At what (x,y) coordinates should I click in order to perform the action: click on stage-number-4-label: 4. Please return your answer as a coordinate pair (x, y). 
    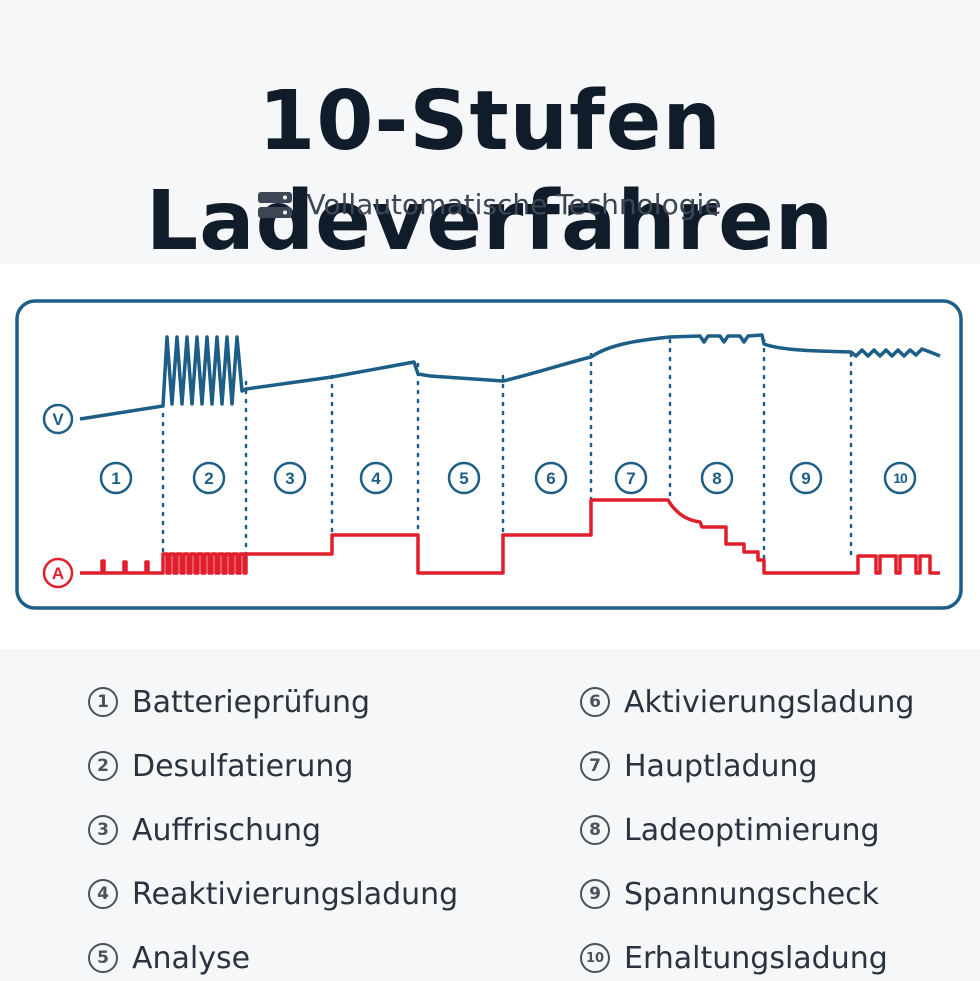
    Looking at the image, I should click on (376, 478).